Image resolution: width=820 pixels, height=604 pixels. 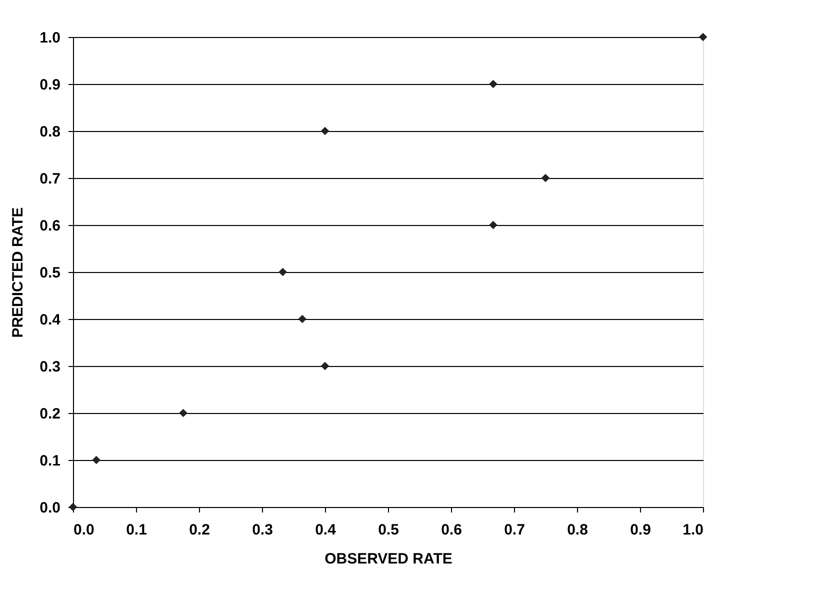 What do you see at coordinates (199, 530) in the screenshot?
I see `x-tick-label: 0.2` at bounding box center [199, 530].